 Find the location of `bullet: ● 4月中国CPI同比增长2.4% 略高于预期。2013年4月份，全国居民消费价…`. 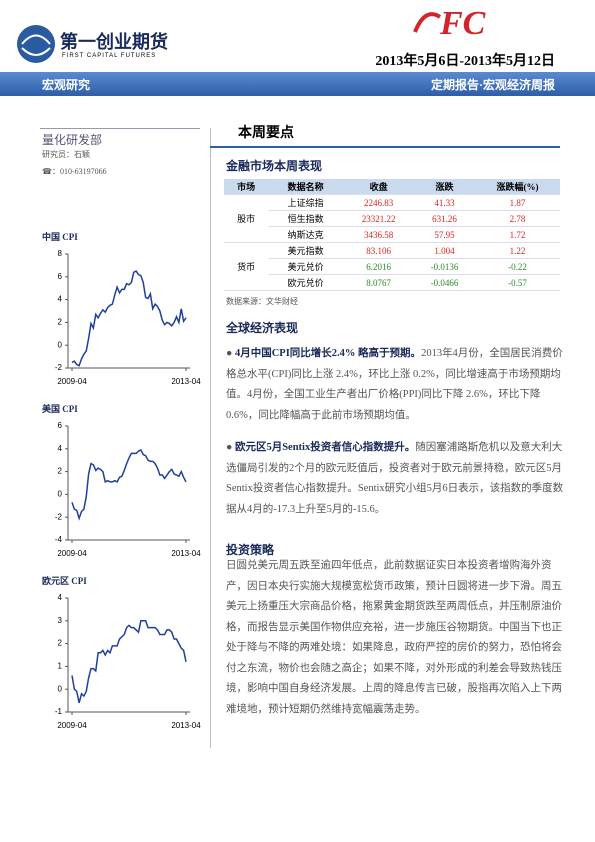

bullet: ● 4月中国CPI同比增长2.4% 略高于预期。2013年4月份，全国居民消费价… is located at coordinates (394, 384).